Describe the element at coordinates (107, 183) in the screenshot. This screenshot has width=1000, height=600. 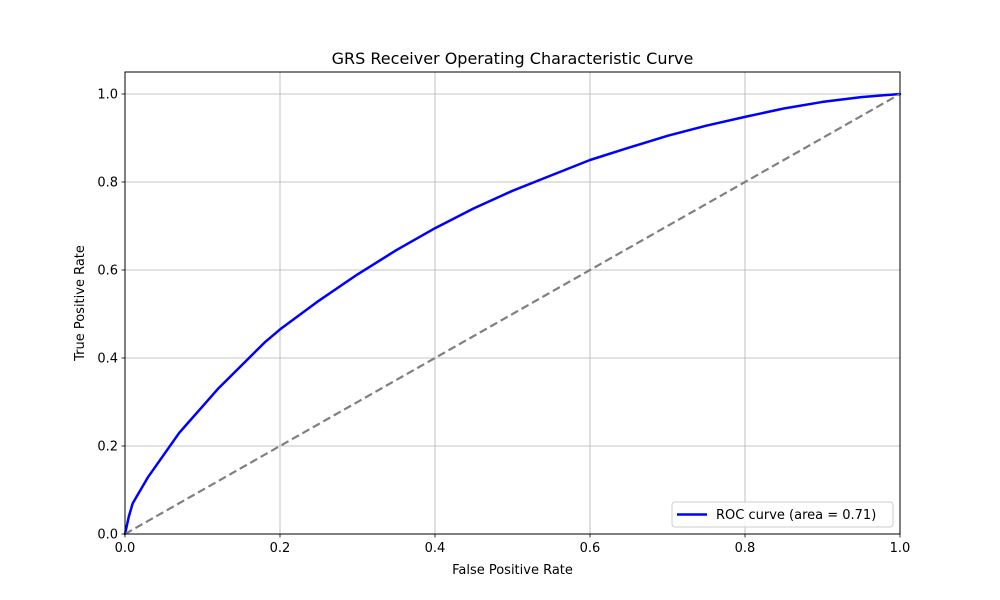
I see `y-tick-label: 0.8` at that location.